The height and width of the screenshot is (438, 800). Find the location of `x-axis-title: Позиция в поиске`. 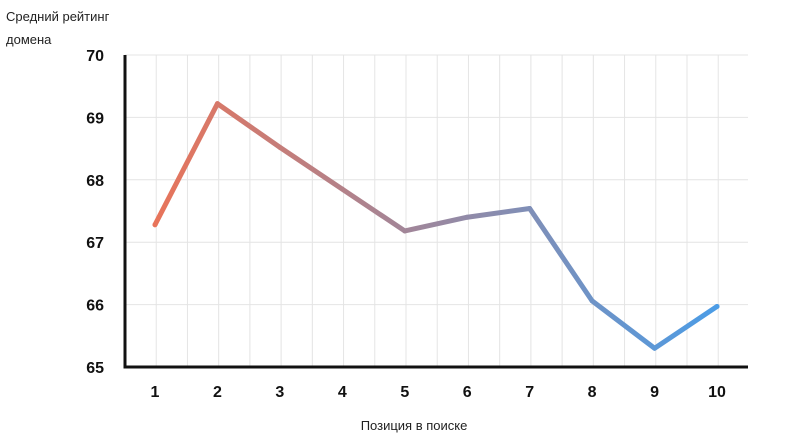

x-axis-title: Позиция в поиске is located at coordinates (414, 425).